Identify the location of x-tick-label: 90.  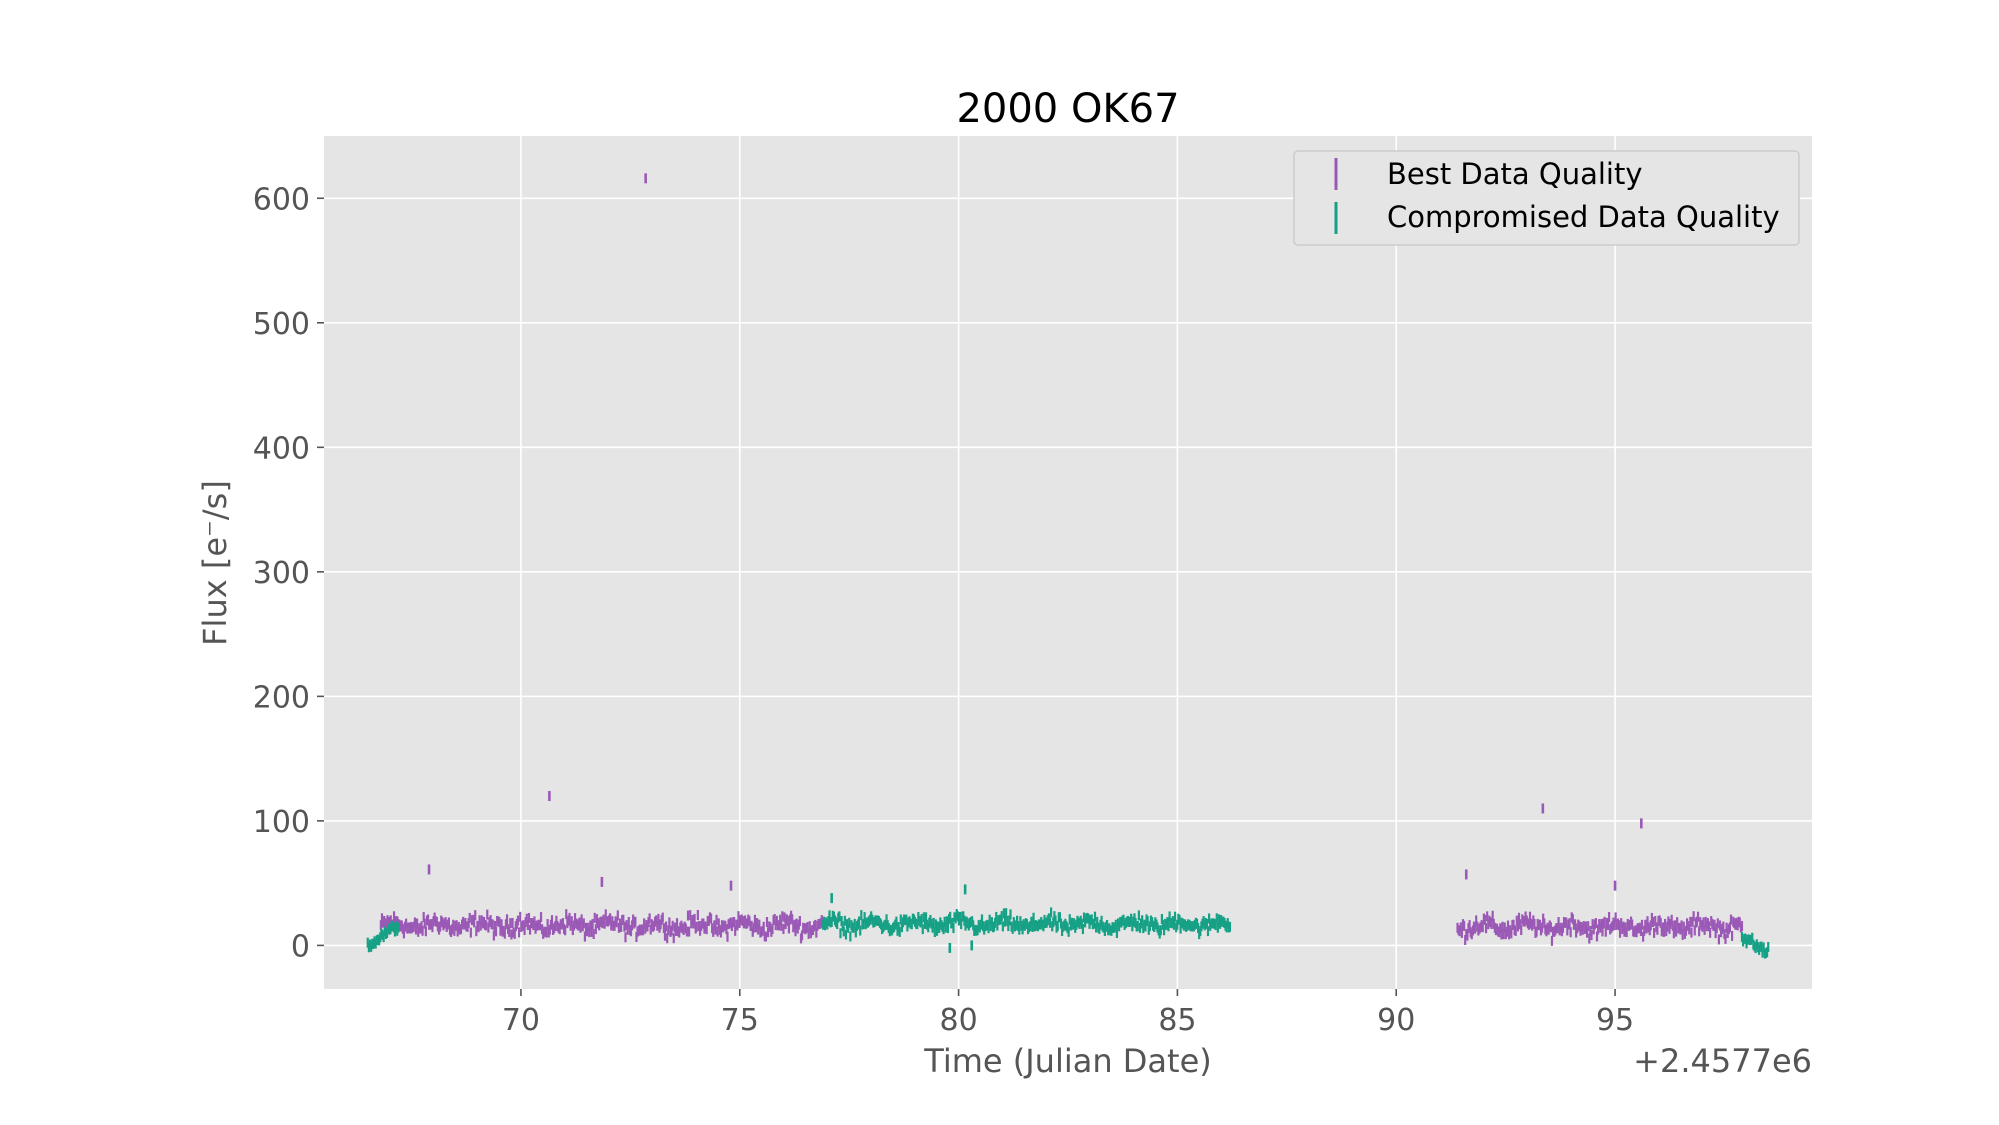
(1396, 1020).